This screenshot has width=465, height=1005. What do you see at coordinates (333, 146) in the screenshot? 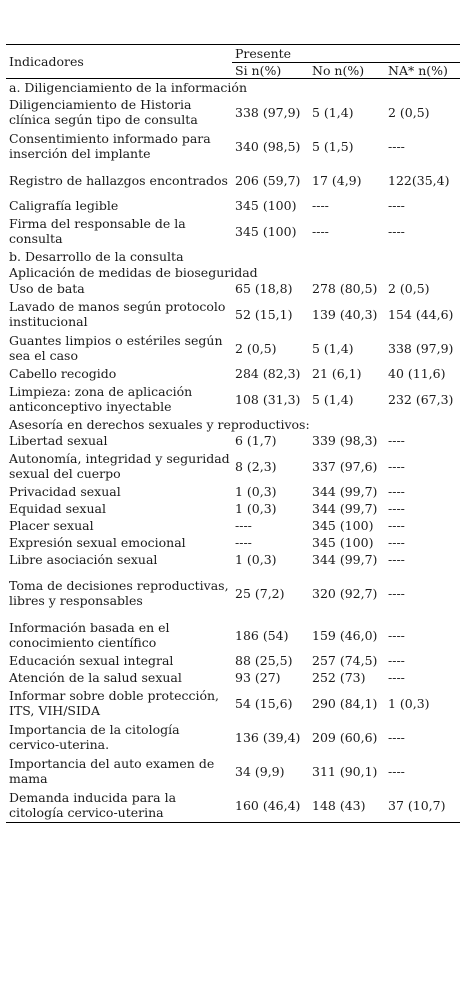
I see `no-cell: 5 (1,5)` at bounding box center [333, 146].